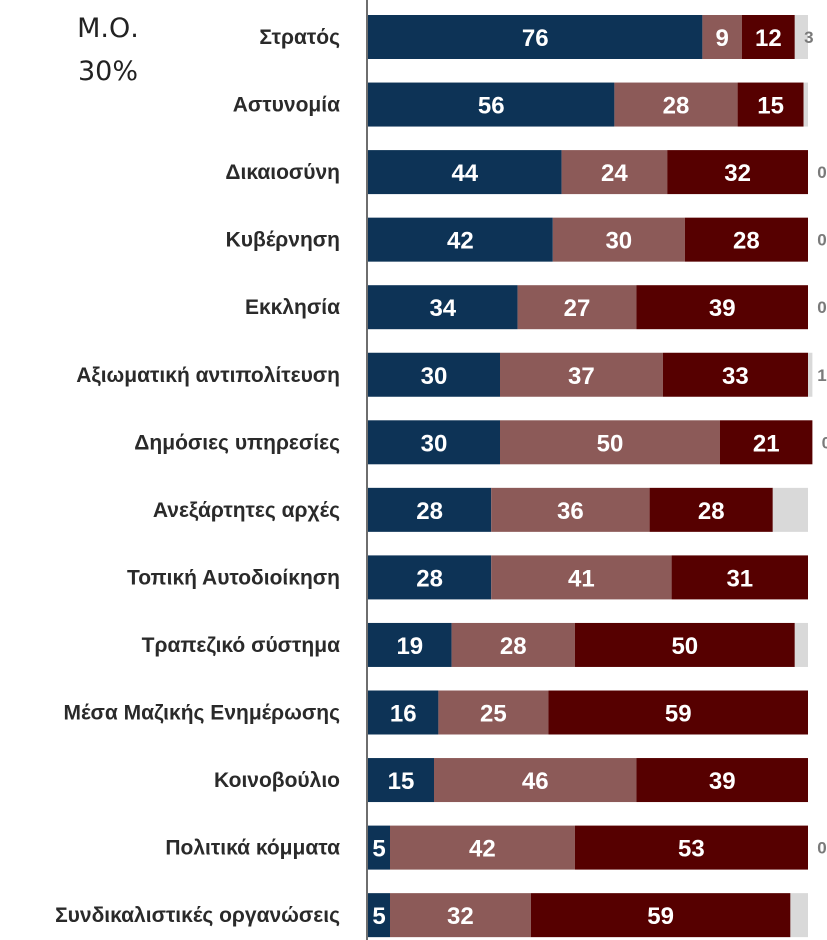 This screenshot has height=940, width=827. I want to click on category-label: Ανεξάρτητες αρχές, so click(246, 510).